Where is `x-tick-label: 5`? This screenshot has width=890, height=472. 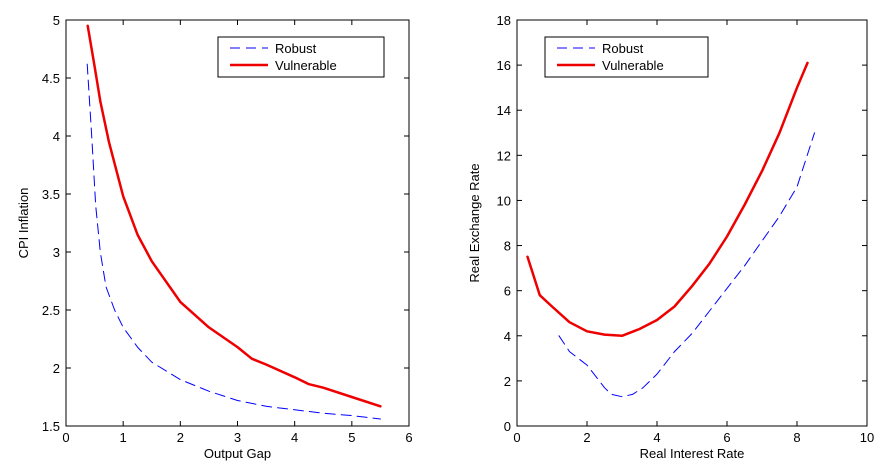 x-tick-label: 5 is located at coordinates (351, 437).